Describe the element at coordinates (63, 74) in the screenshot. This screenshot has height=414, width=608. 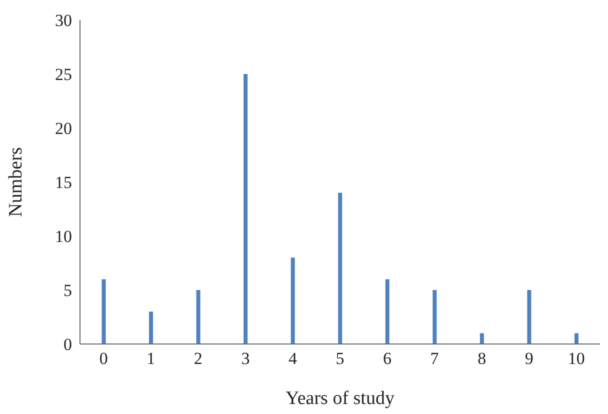
I see `y-tick-label: 25` at that location.